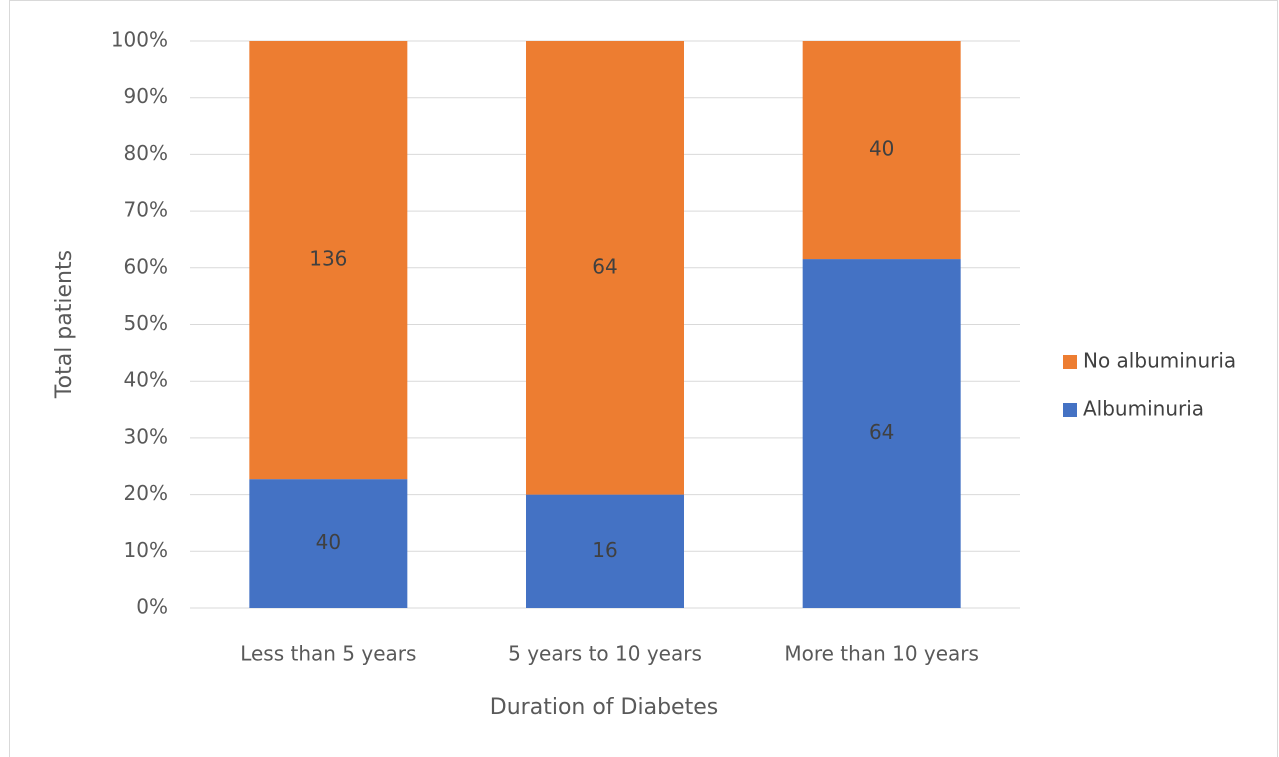 This screenshot has height=757, width=1279. I want to click on y-tick-label: 70%, so click(146, 210).